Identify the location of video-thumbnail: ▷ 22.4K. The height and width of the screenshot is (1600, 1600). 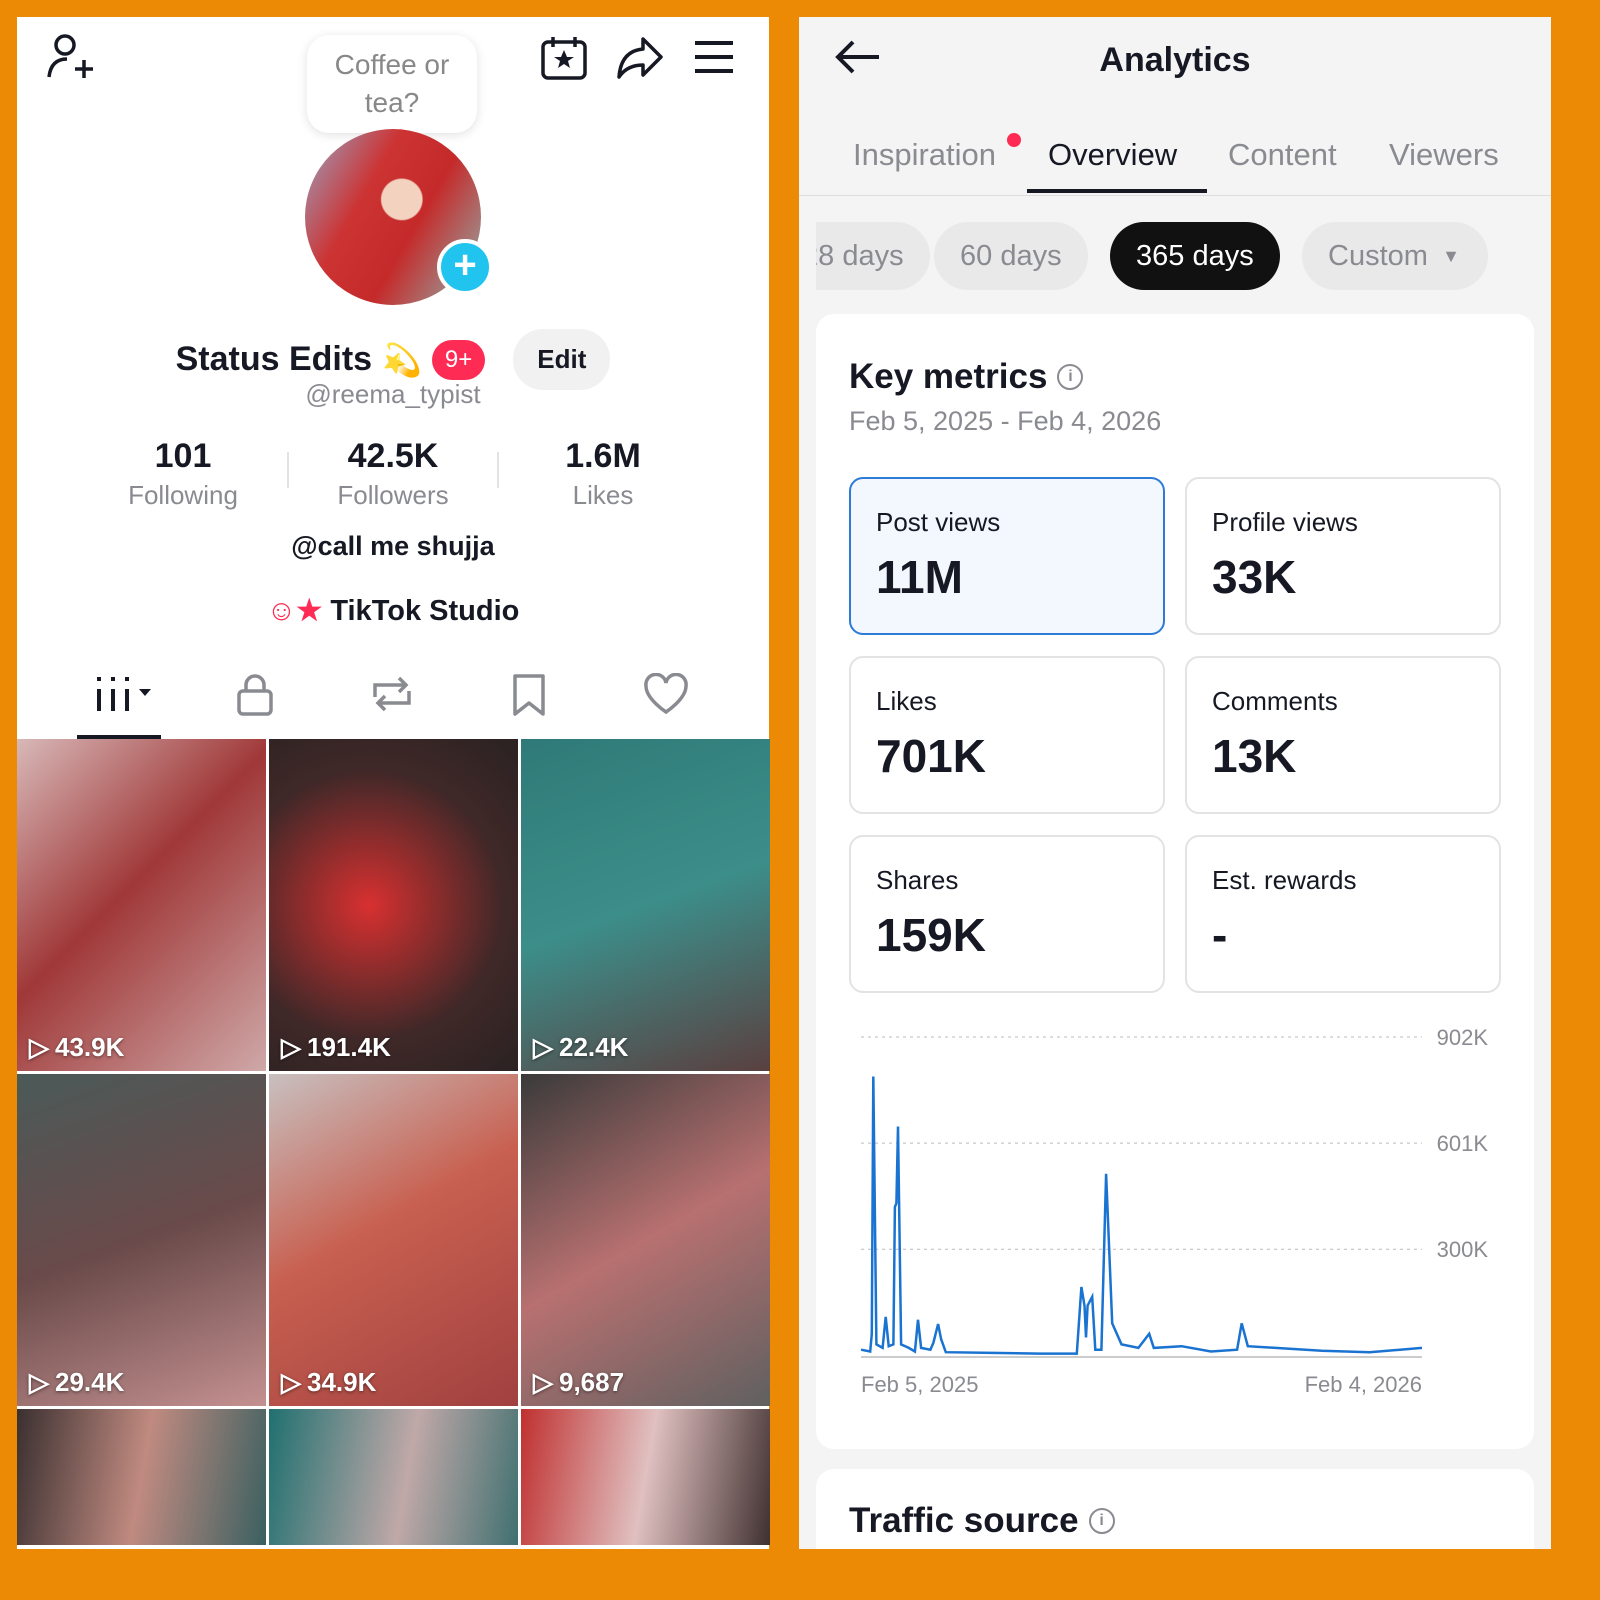
(645, 905).